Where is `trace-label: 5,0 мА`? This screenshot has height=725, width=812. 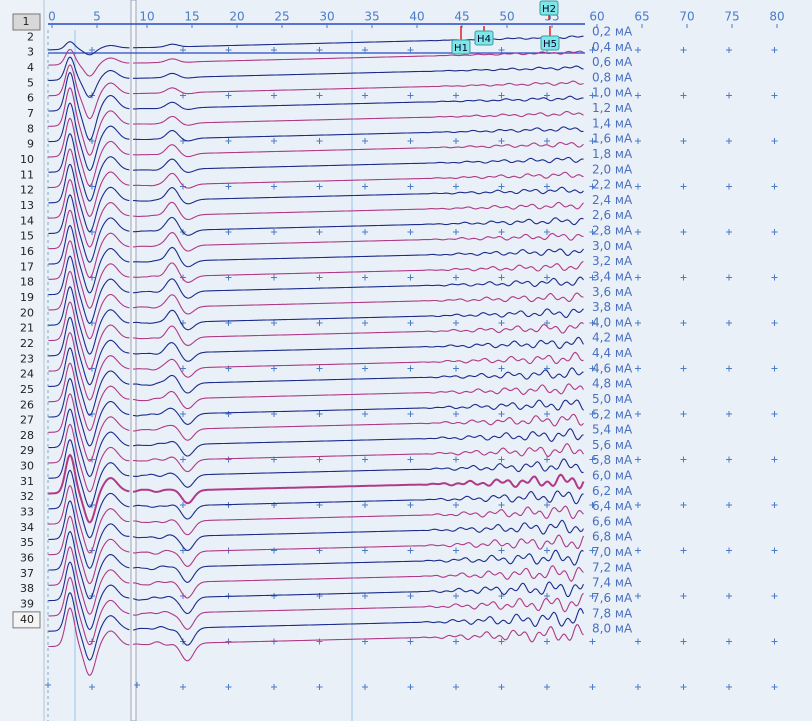 trace-label: 5,0 мА is located at coordinates (612, 399).